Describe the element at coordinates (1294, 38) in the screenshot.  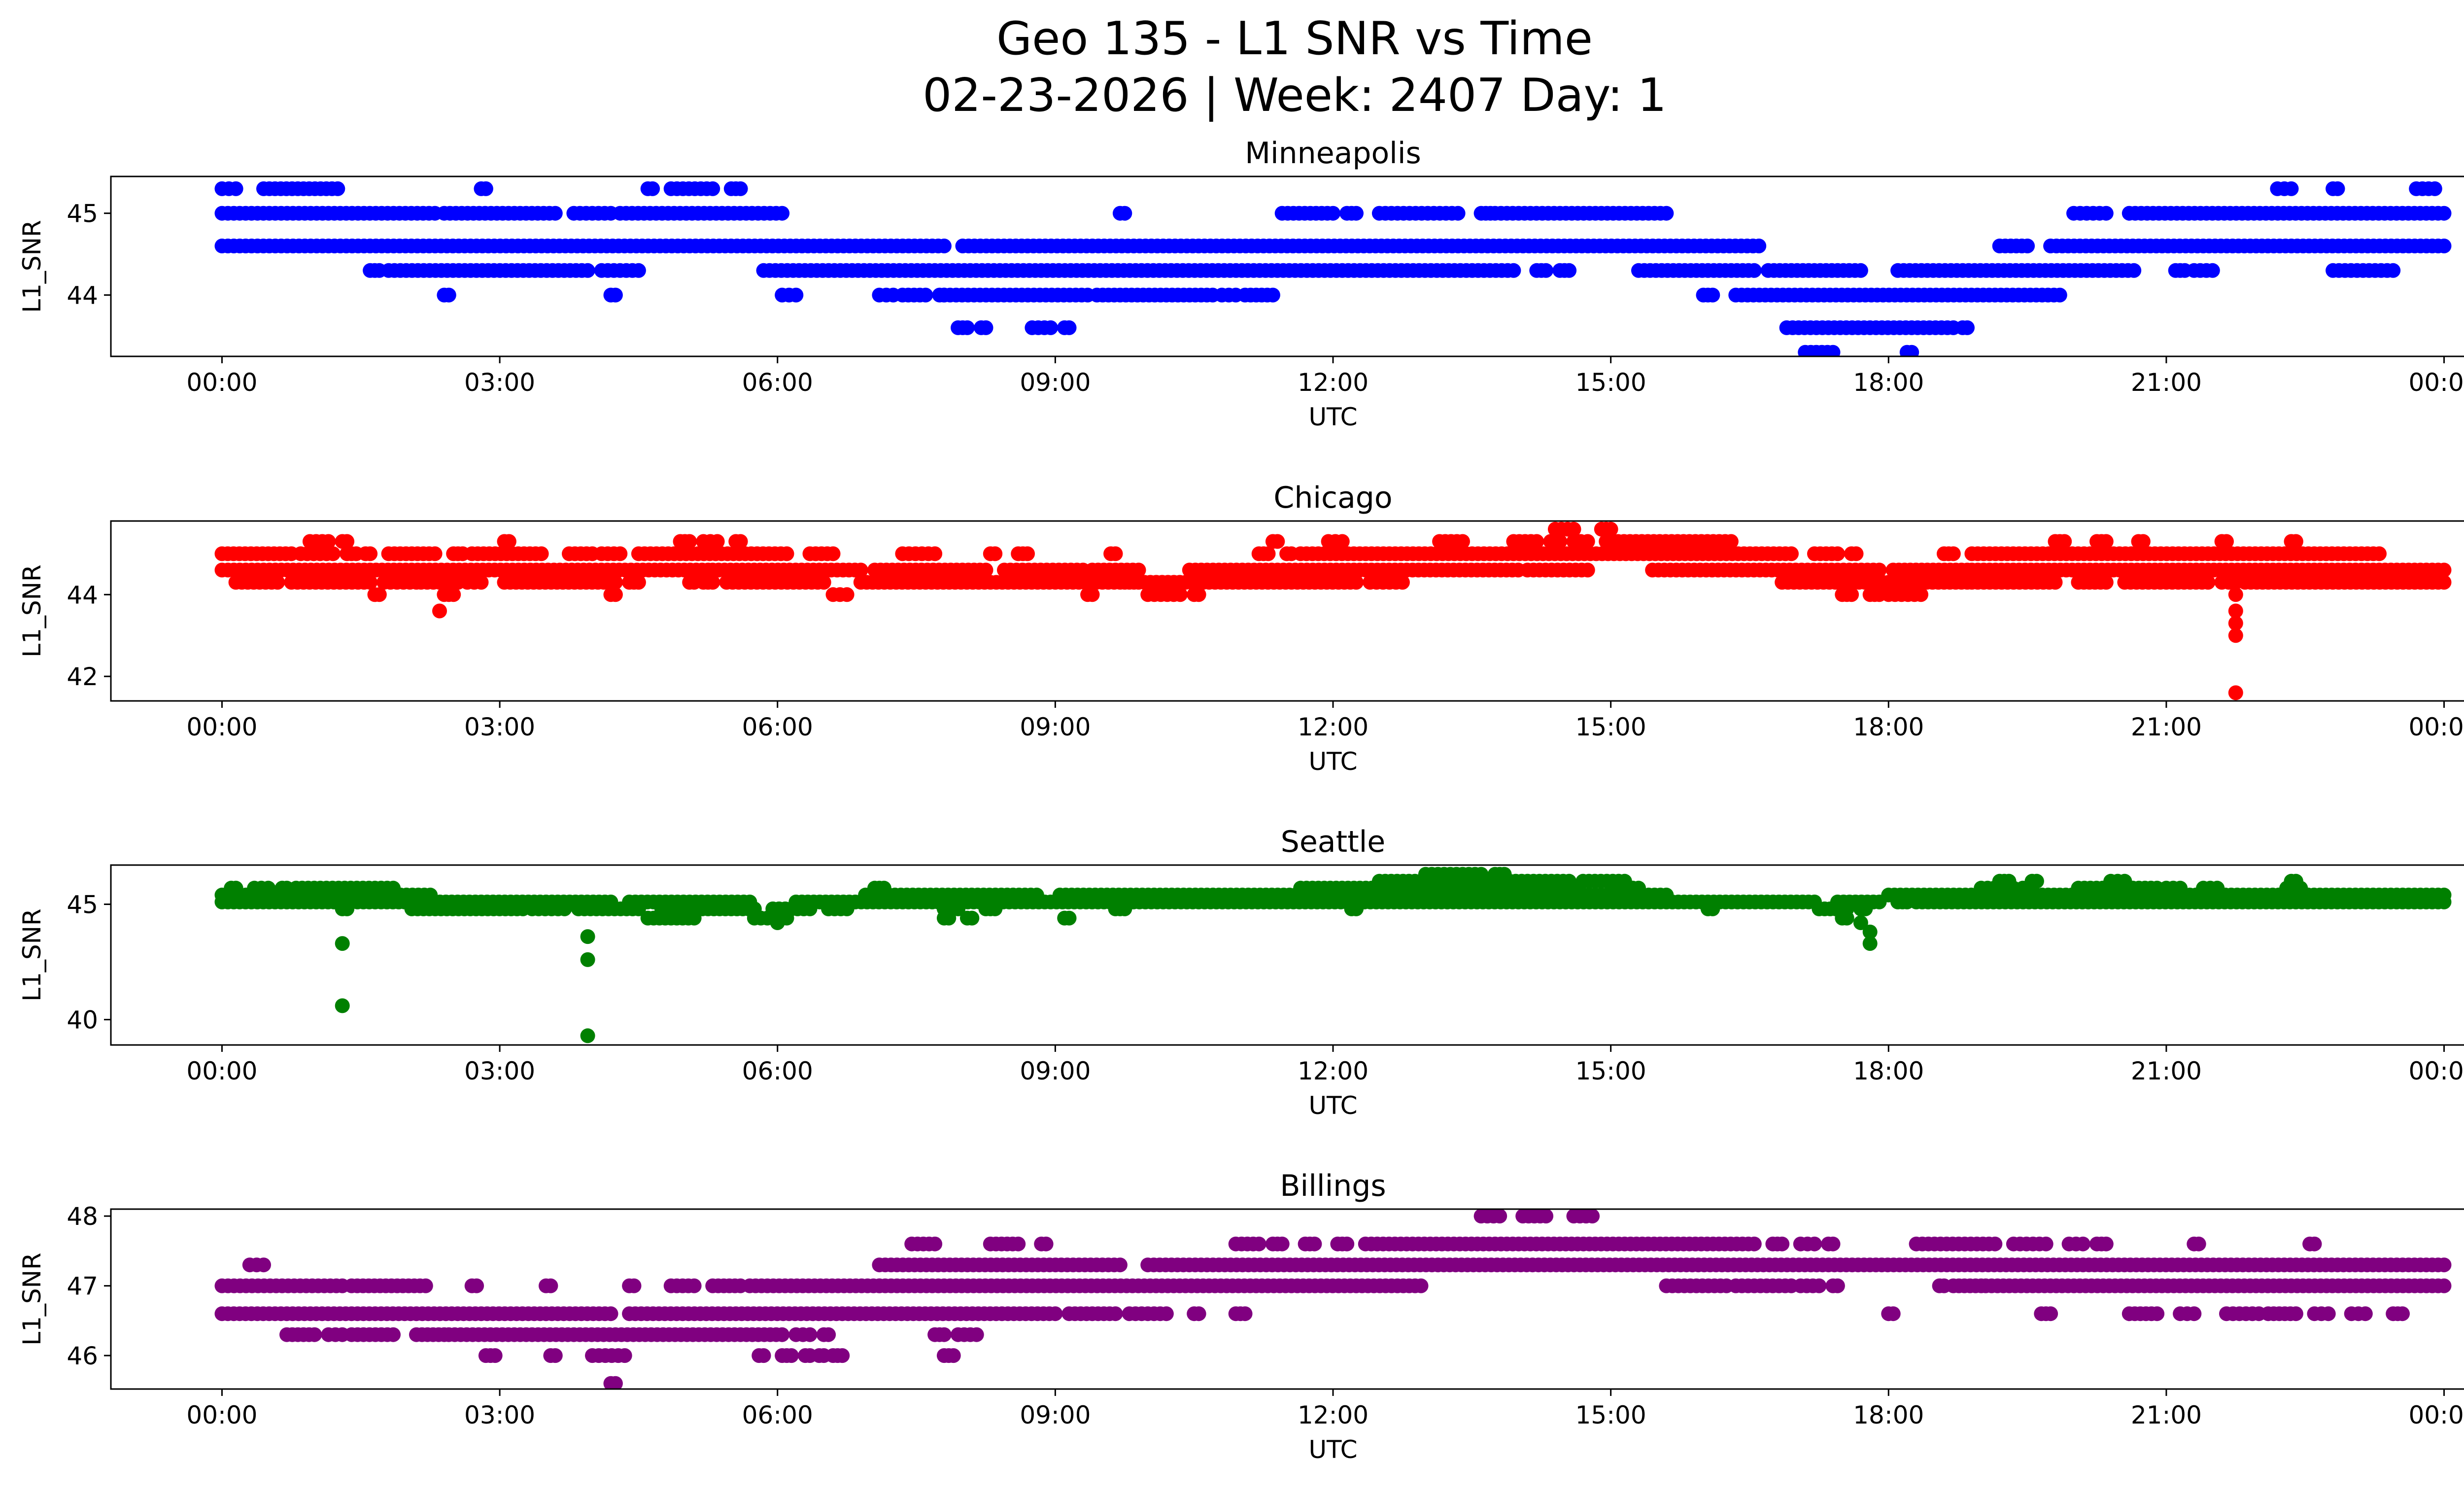
I see `figure-title-line1: Geo 135 - L1 SNR vs Time` at that location.